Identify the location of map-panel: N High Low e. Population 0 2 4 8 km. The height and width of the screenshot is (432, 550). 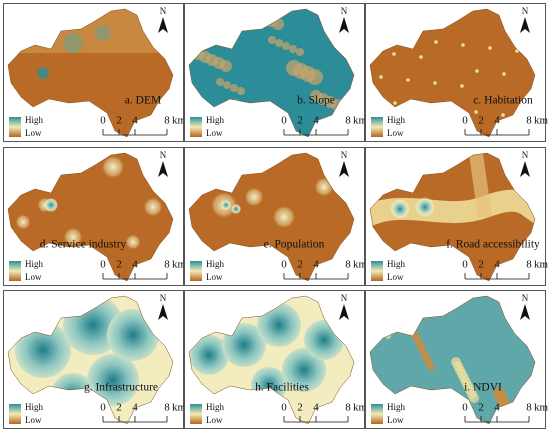
(276, 216).